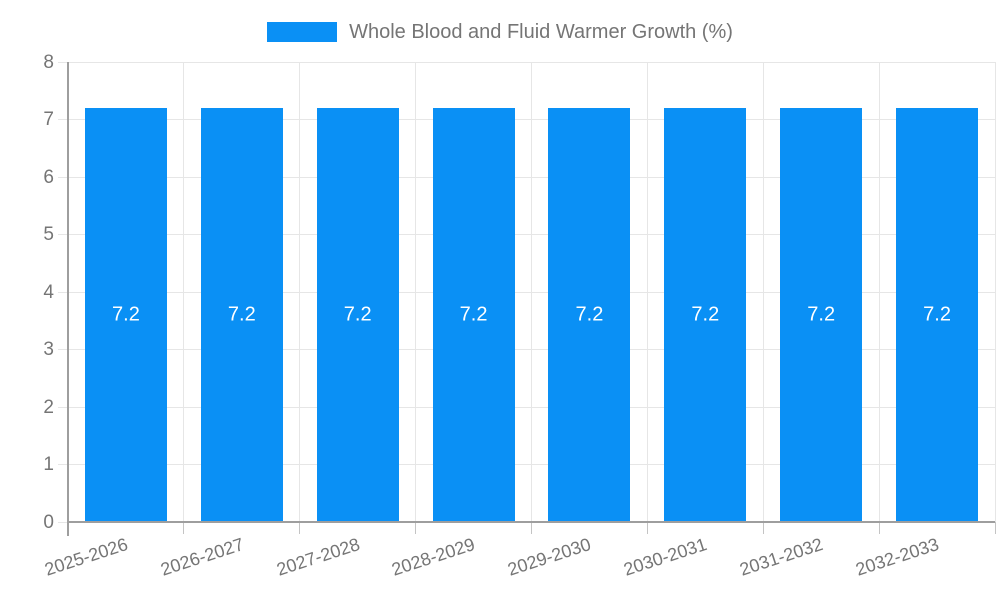  What do you see at coordinates (48, 62) in the screenshot?
I see `y-axis-tick-label: 8` at bounding box center [48, 62].